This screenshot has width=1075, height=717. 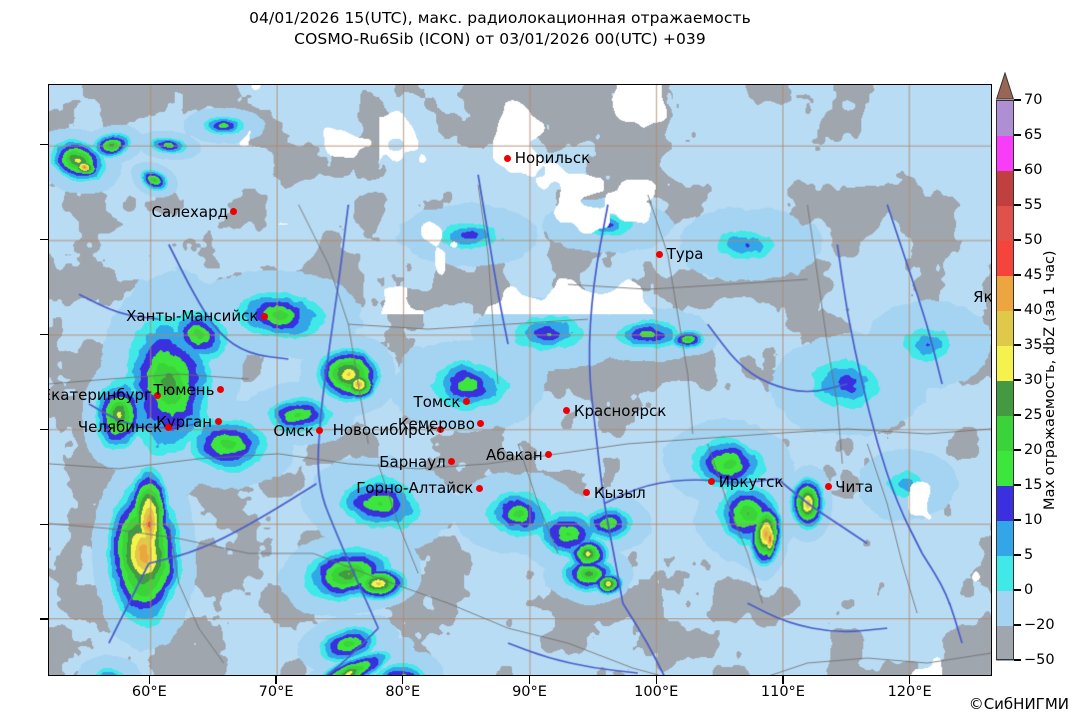 What do you see at coordinates (437, 401) in the screenshot?
I see `city-label: Томск` at bounding box center [437, 401].